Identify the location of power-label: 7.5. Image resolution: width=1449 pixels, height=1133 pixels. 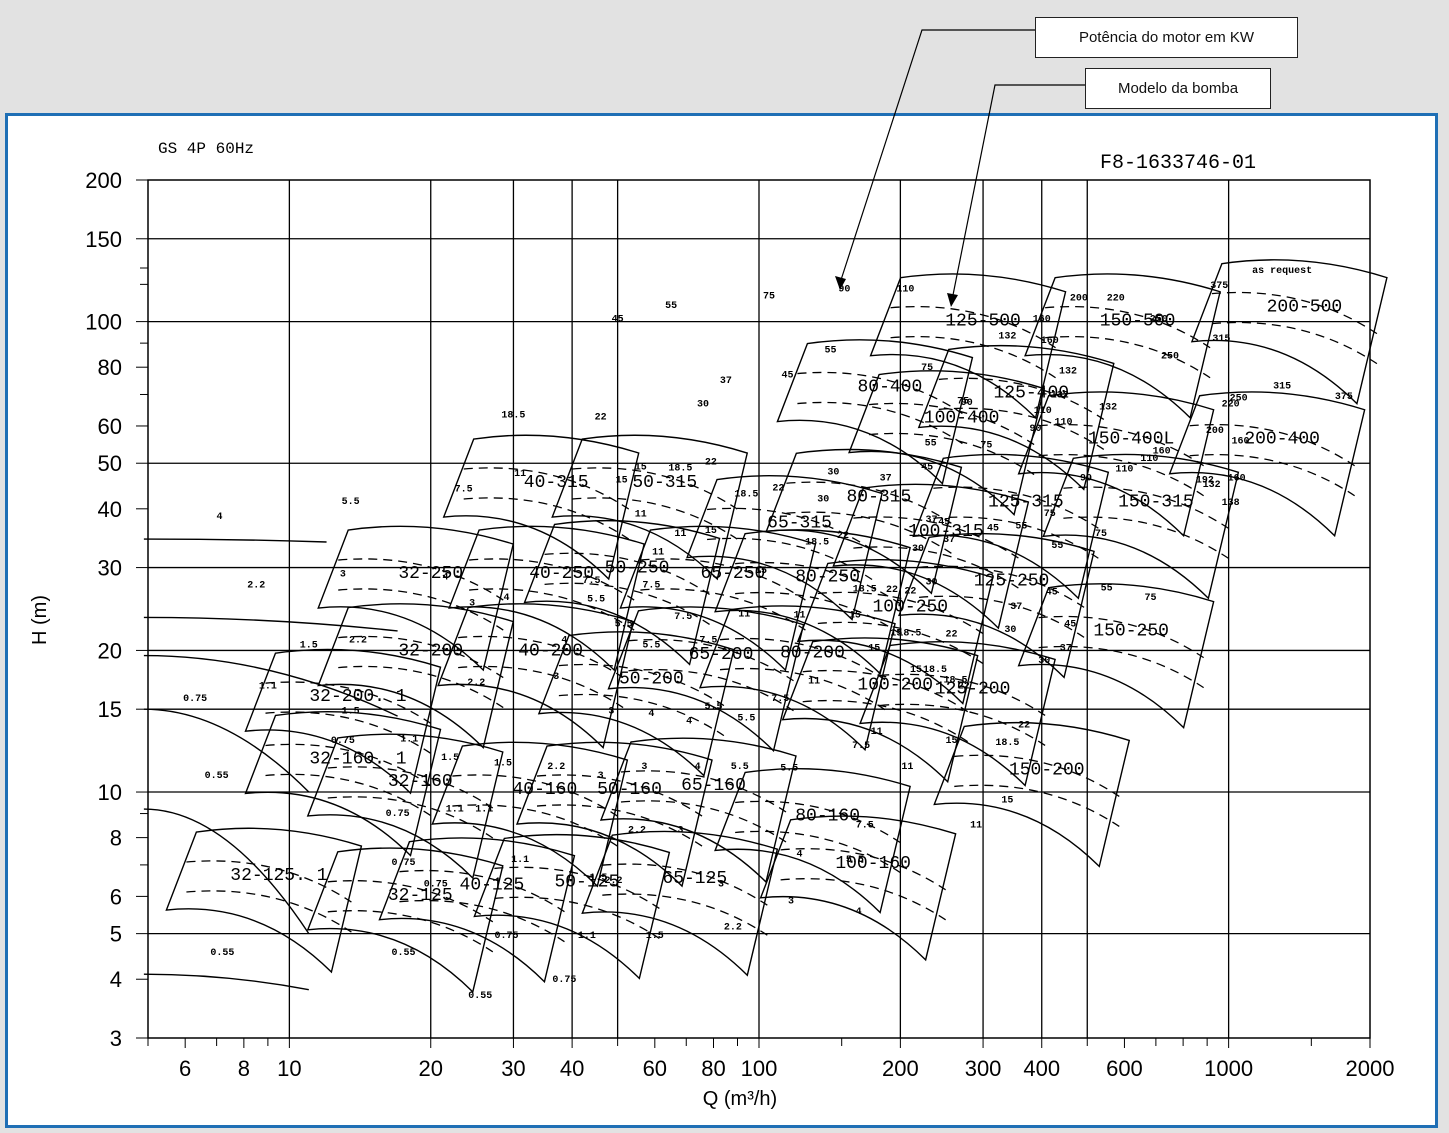
(651, 586).